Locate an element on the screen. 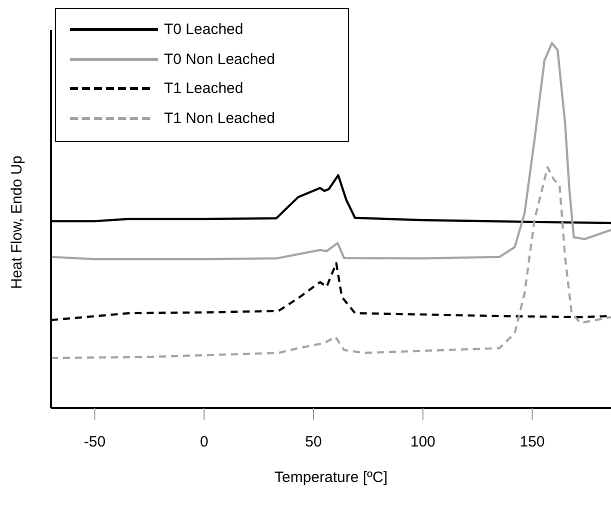 The height and width of the screenshot is (517, 611). x-axis-title: Temperature [ºC] is located at coordinates (331, 477).